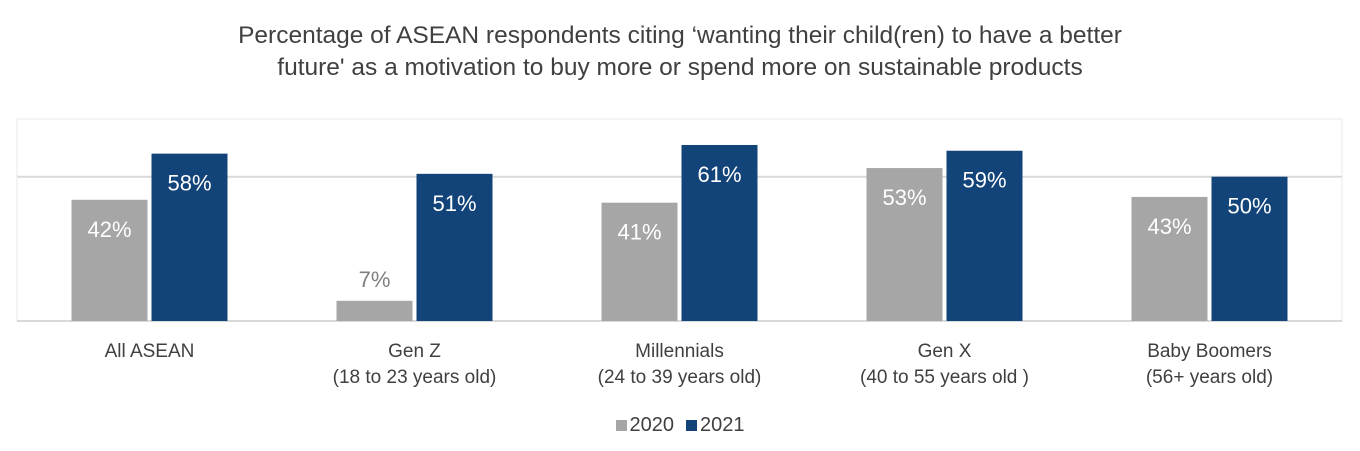  Describe the element at coordinates (639, 232) in the screenshot. I see `bar-label-2020-2: 41%` at that location.